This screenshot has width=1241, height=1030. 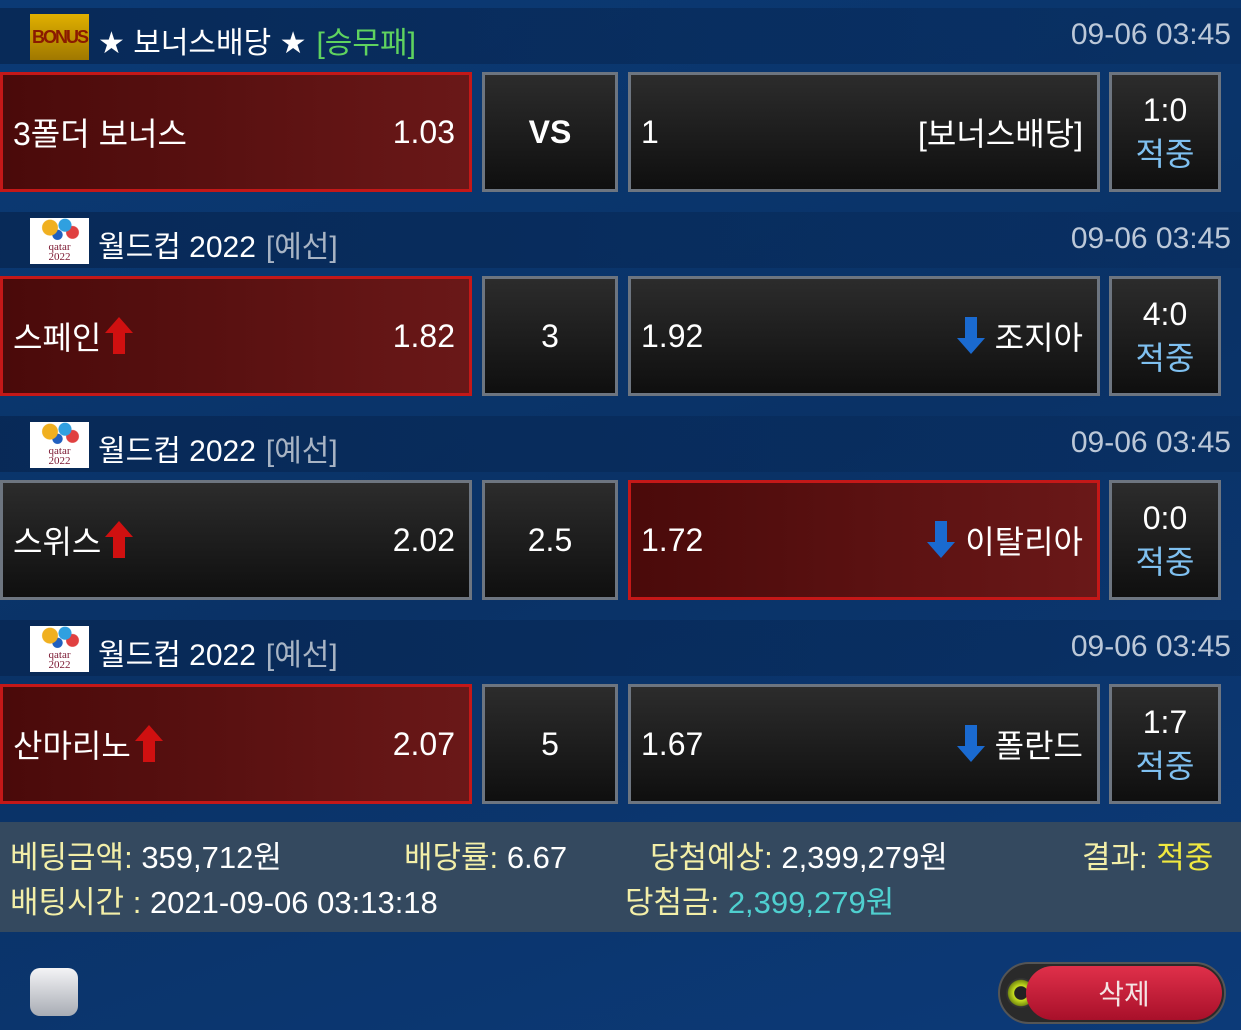 I want to click on away-bet-option: 1 [보너스배당], so click(x=864, y=132).